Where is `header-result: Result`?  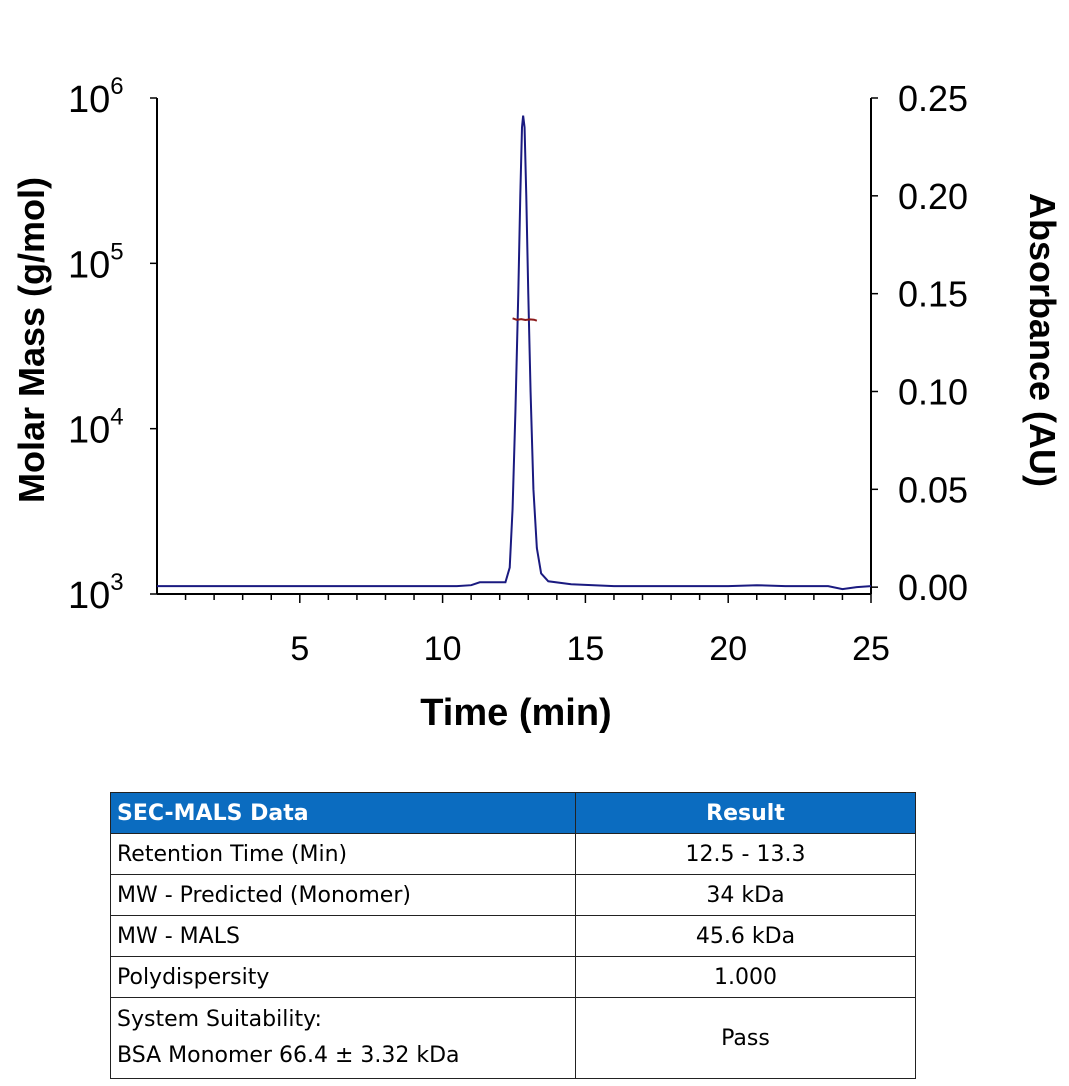
header-result: Result is located at coordinates (745, 813).